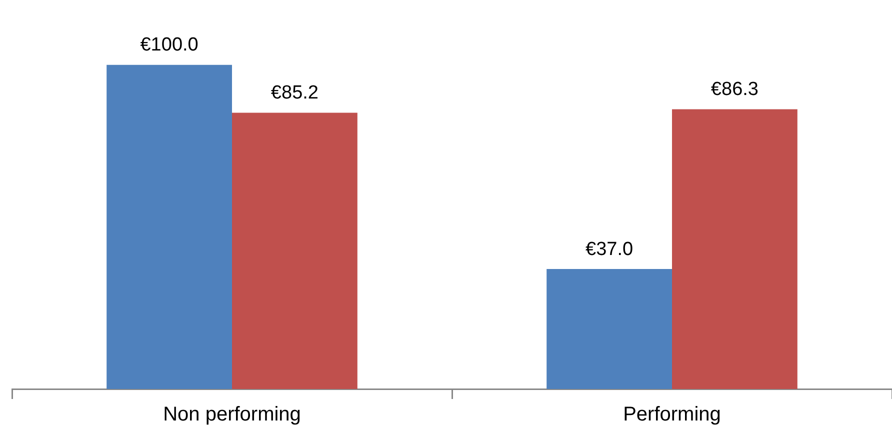 This screenshot has height=431, width=892. What do you see at coordinates (610, 249) in the screenshot?
I see `data-label: €37.0` at bounding box center [610, 249].